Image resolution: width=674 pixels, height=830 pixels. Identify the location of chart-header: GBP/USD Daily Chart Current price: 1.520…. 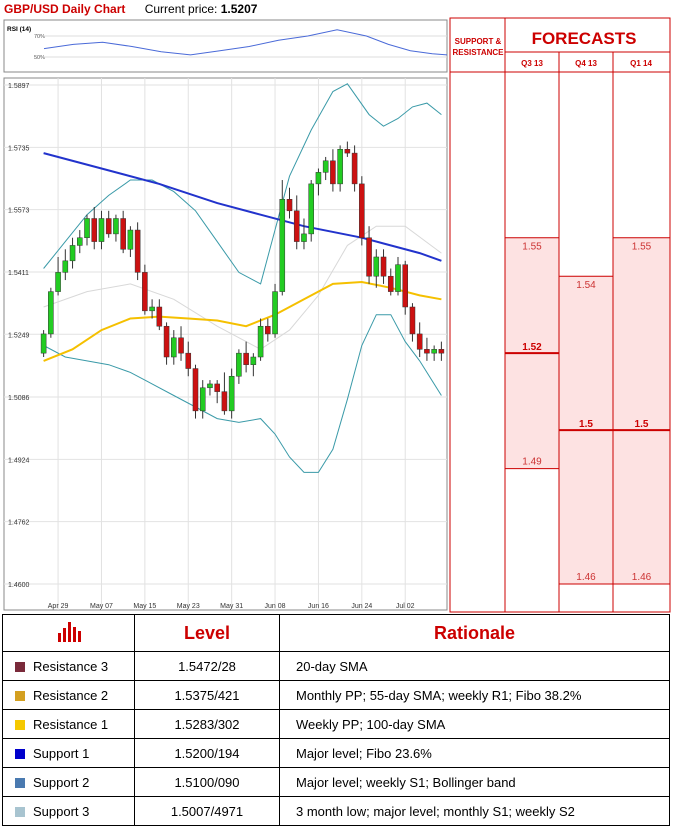
(130, 9).